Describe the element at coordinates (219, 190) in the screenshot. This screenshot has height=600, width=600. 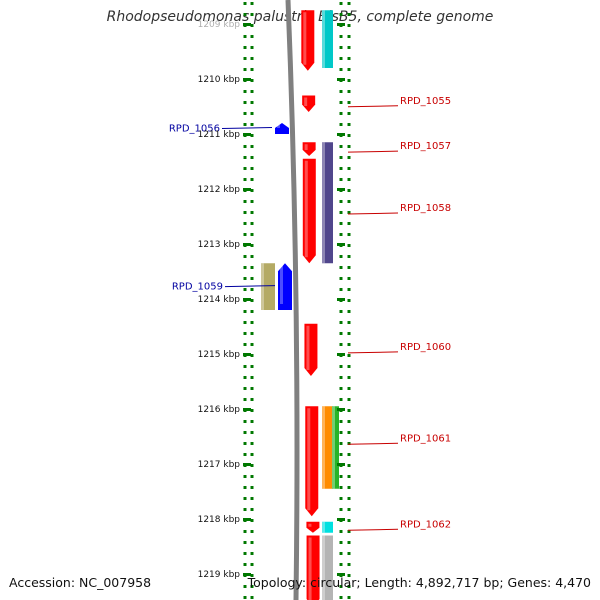
I see `tick-label: 1212 kbp` at that location.